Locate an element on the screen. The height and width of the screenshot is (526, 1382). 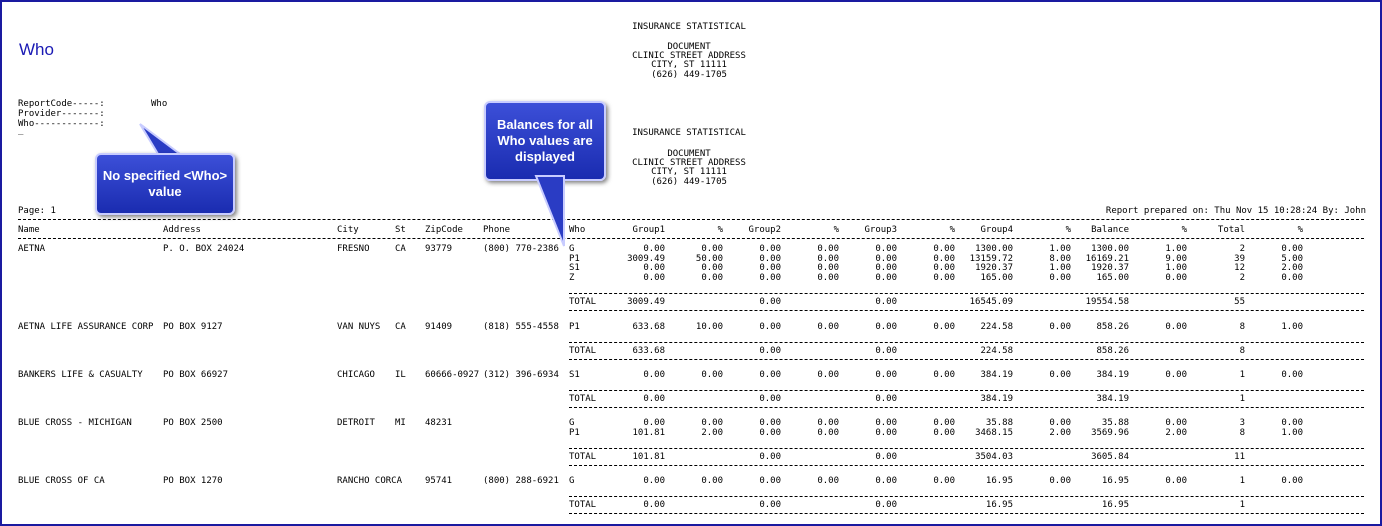
table-cell: 633.68 is located at coordinates (648, 327).